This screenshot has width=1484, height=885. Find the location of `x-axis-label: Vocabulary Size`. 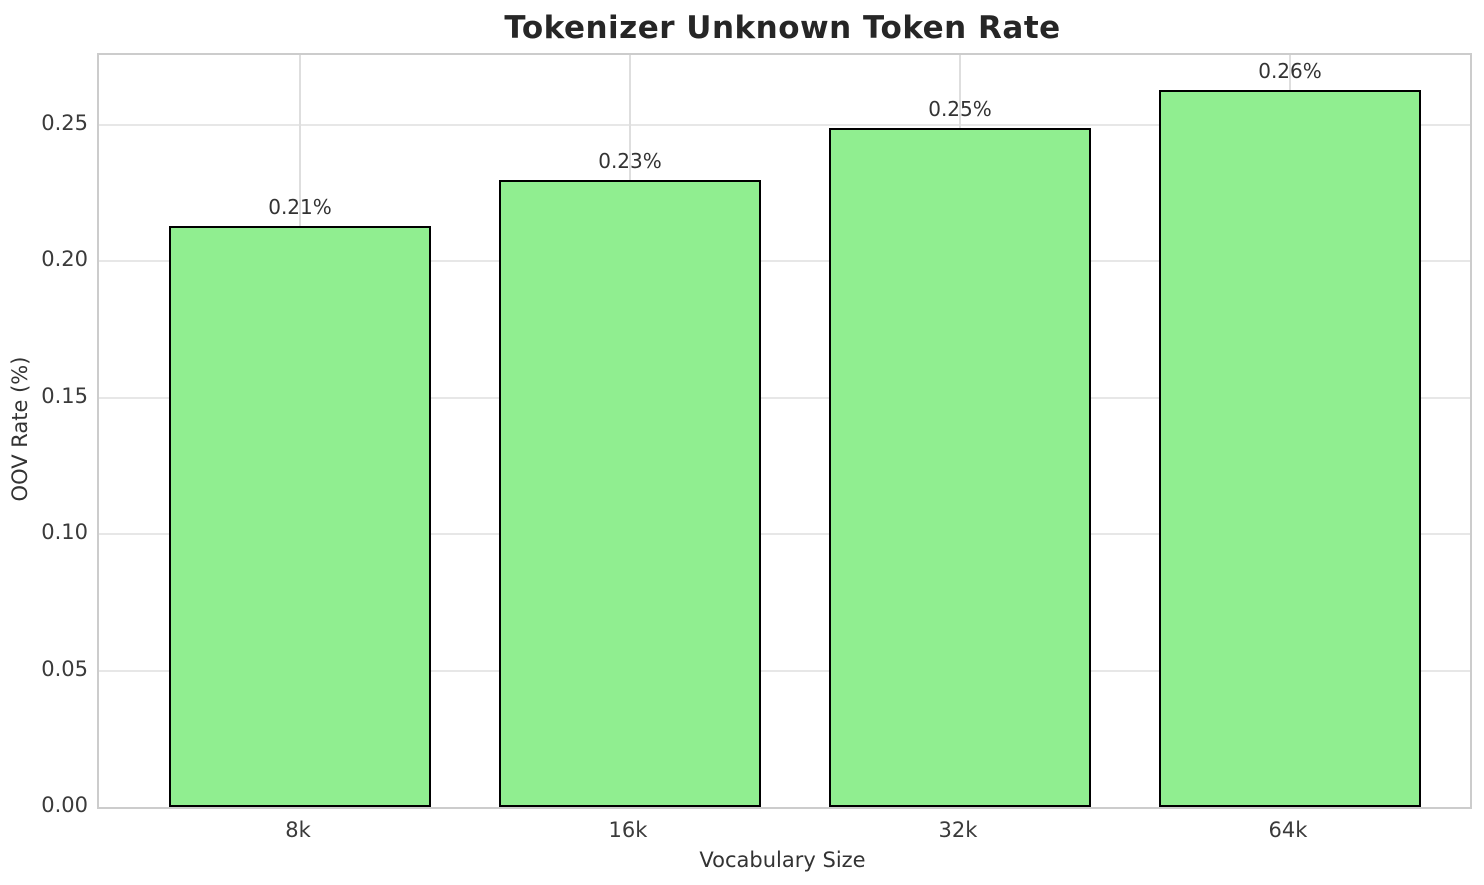

x-axis-label: Vocabulary Size is located at coordinates (782, 860).